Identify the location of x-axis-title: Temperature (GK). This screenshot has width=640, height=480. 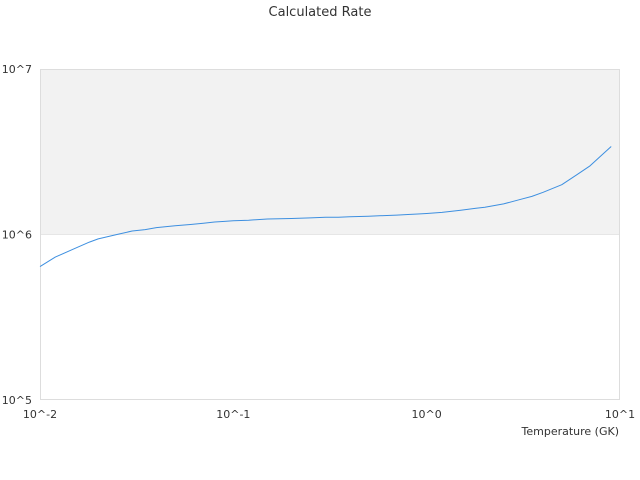
(570, 431).